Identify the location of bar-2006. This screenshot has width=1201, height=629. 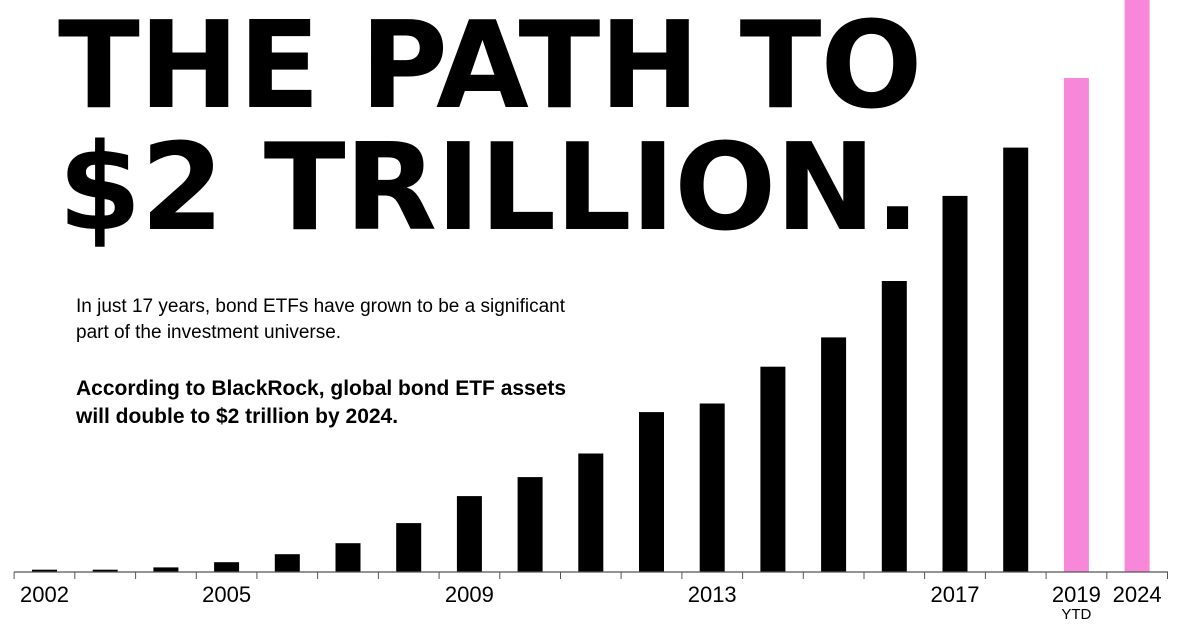
(287, 563).